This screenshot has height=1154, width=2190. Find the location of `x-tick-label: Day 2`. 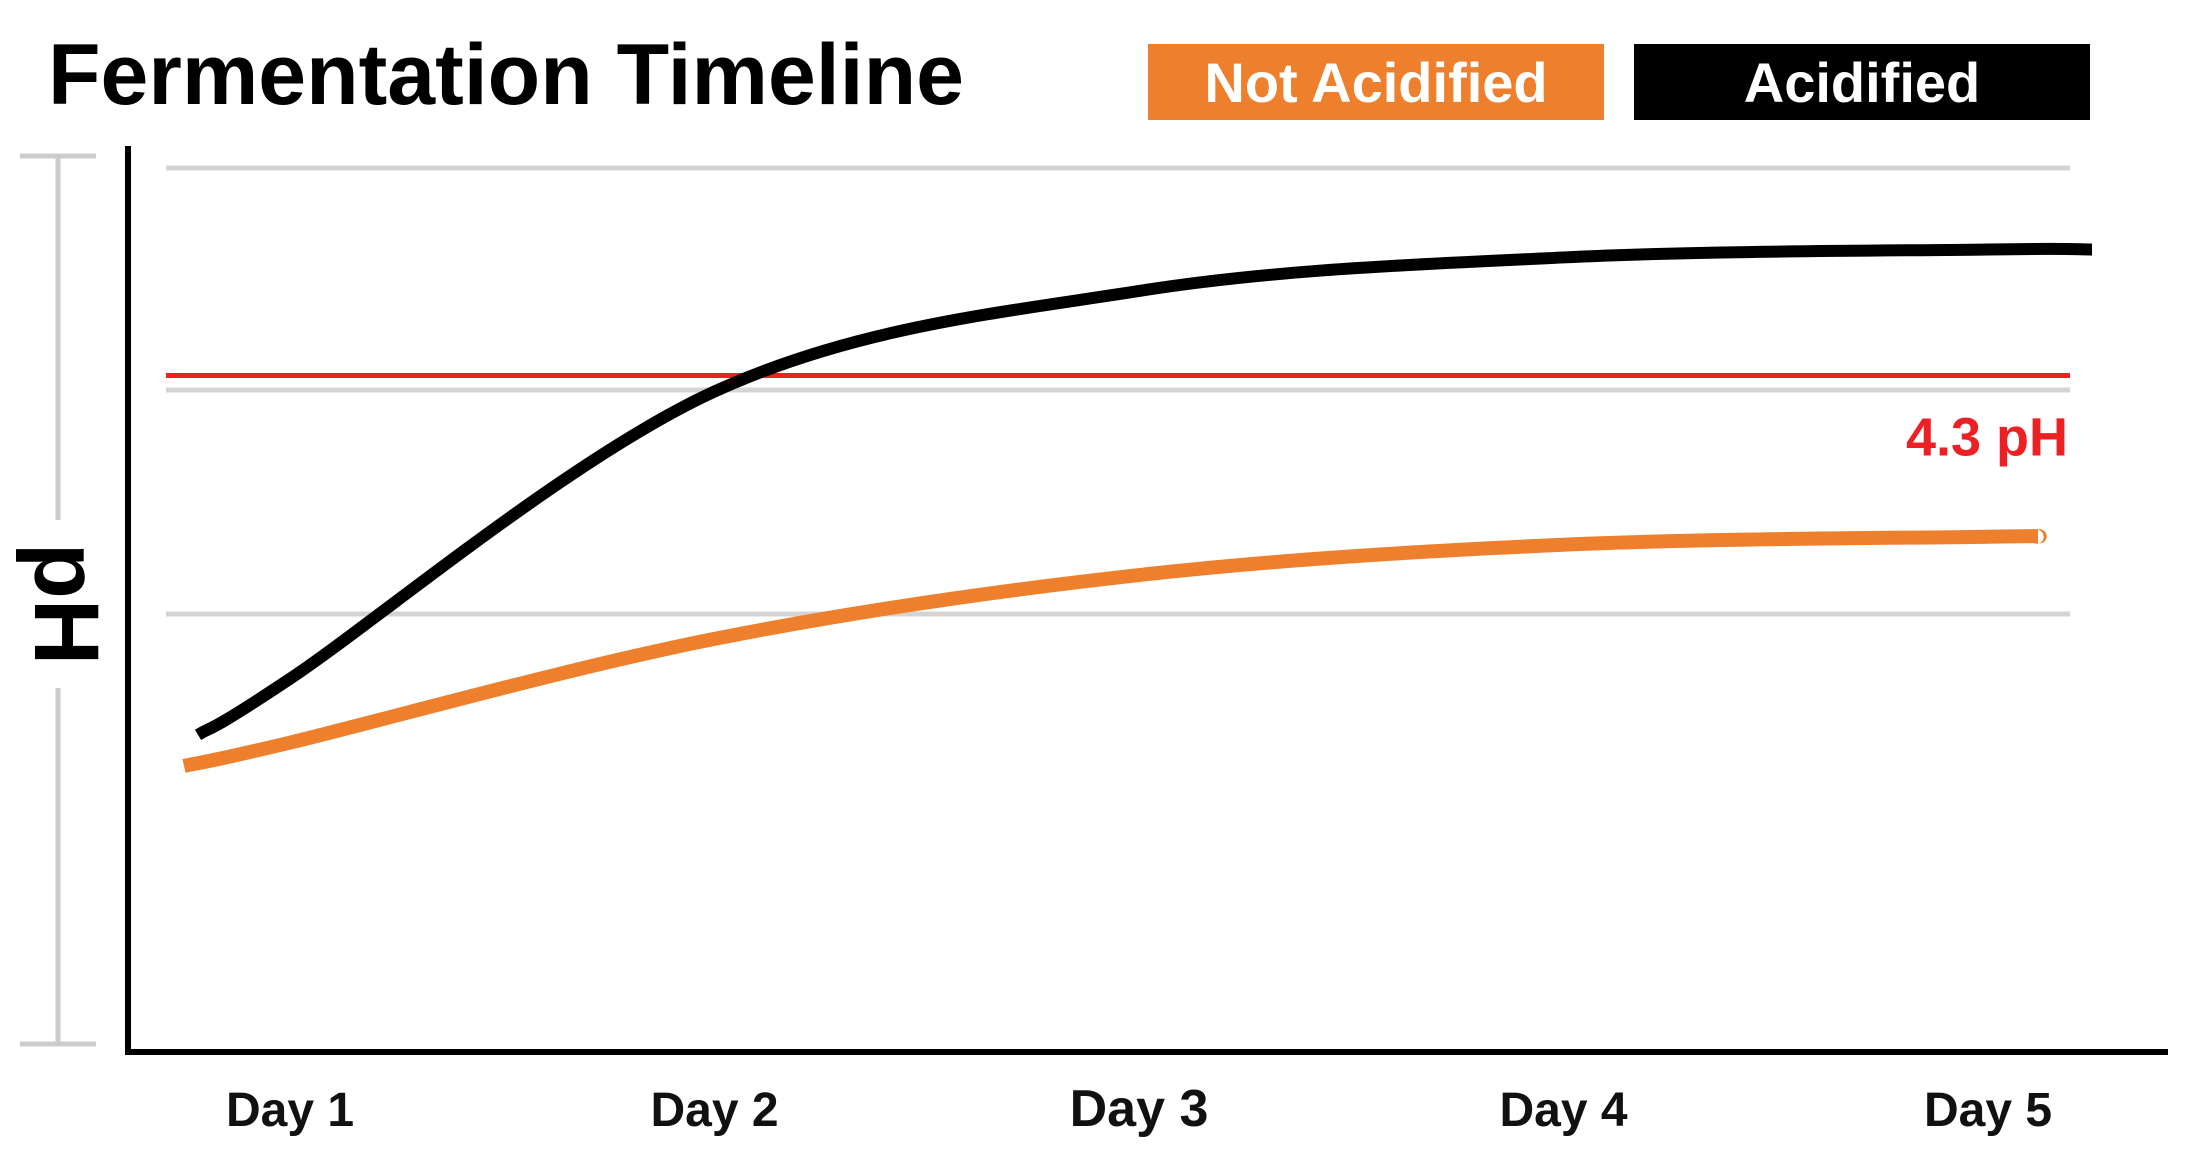

x-tick-label: Day 2 is located at coordinates (714, 1110).